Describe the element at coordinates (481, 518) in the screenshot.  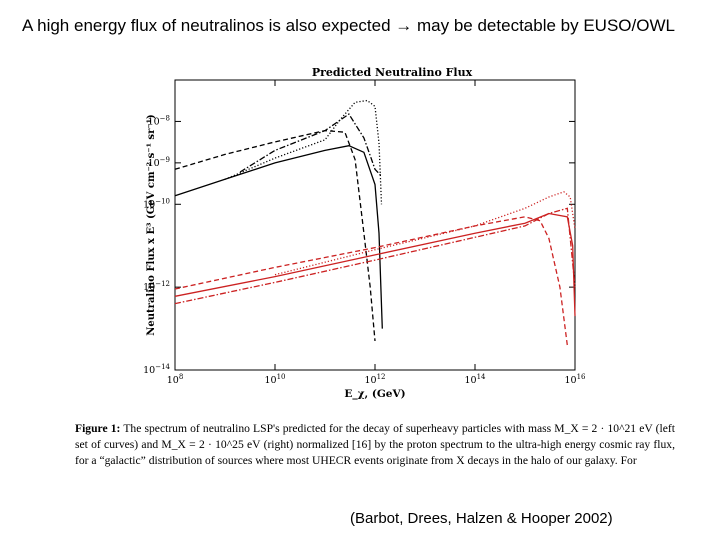
I see `citation: (Barbot, Drees, Halzen & Hooper 2002)` at that location.